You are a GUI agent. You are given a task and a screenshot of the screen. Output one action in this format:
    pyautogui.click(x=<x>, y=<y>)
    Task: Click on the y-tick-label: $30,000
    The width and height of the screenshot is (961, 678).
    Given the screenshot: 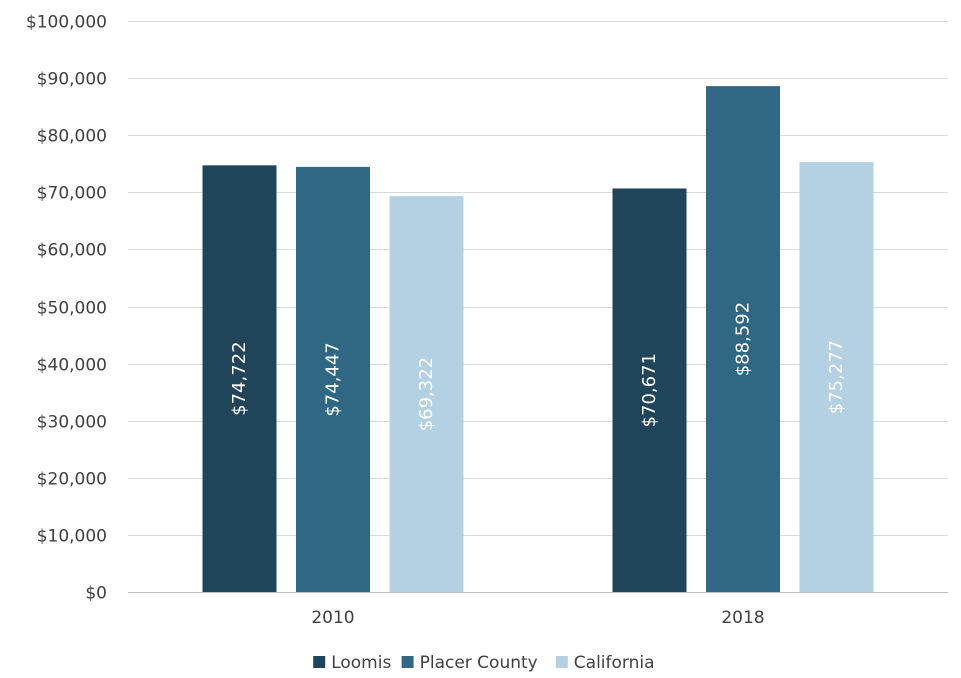 What is the action you would take?
    pyautogui.click(x=72, y=423)
    